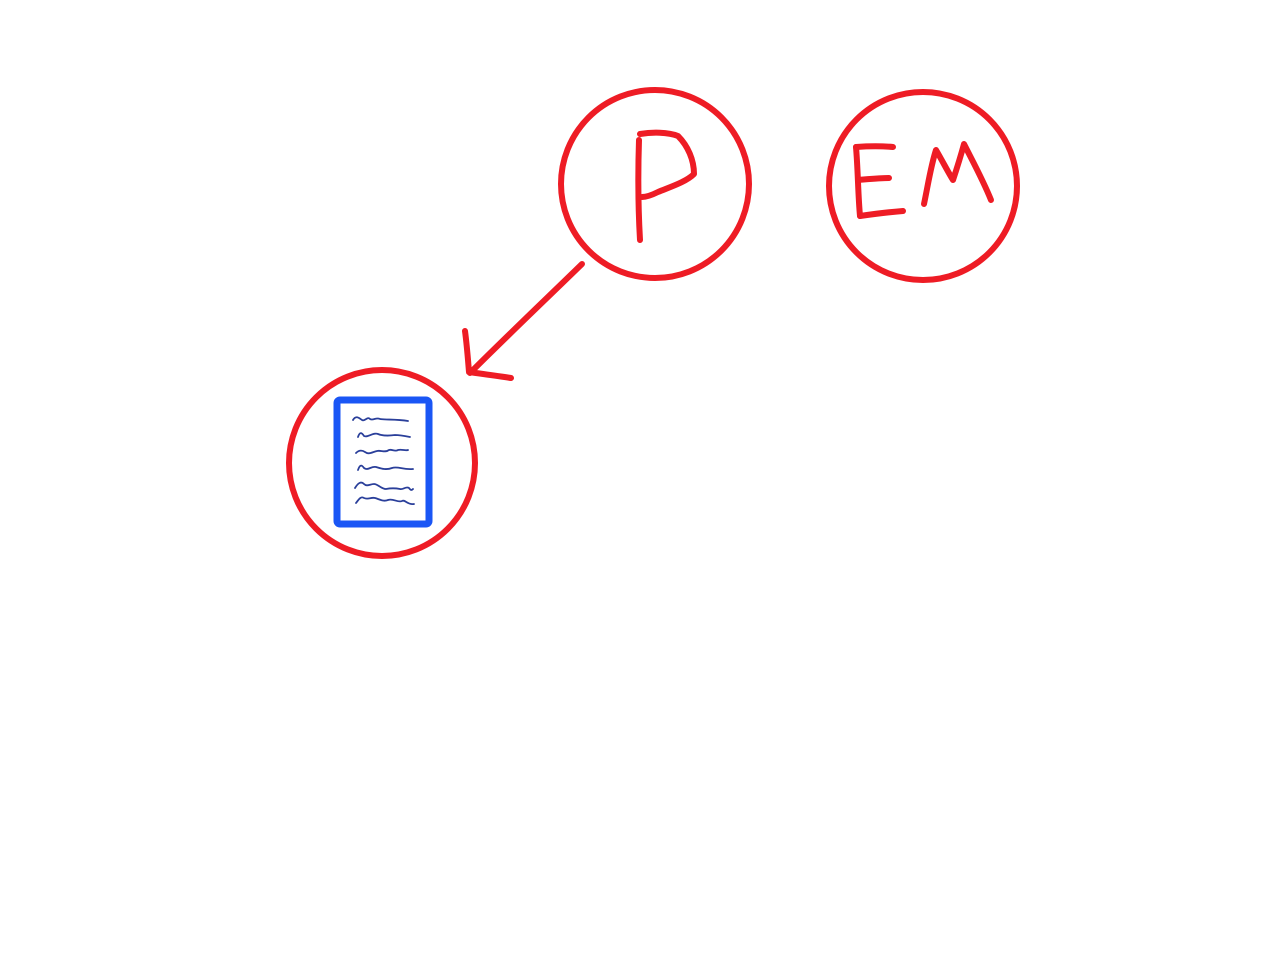  I want to click on p-node: P, so click(655, 184).